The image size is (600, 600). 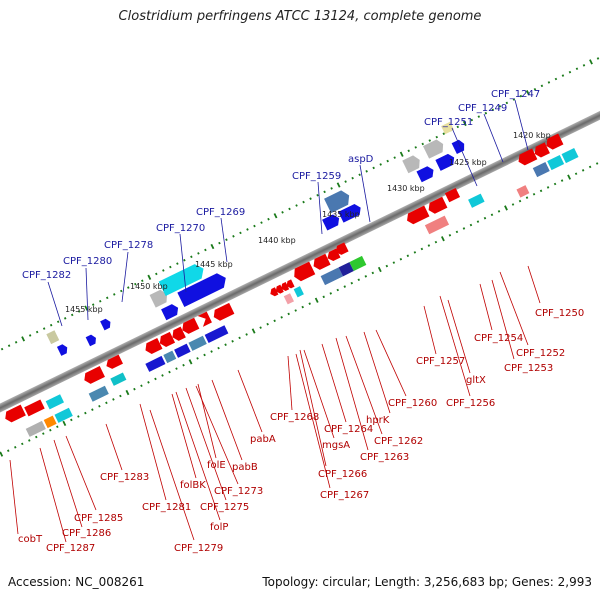 What do you see at coordinates (86, 533) in the screenshot?
I see `reverse-gene-label: CPF_1286` at bounding box center [86, 533].